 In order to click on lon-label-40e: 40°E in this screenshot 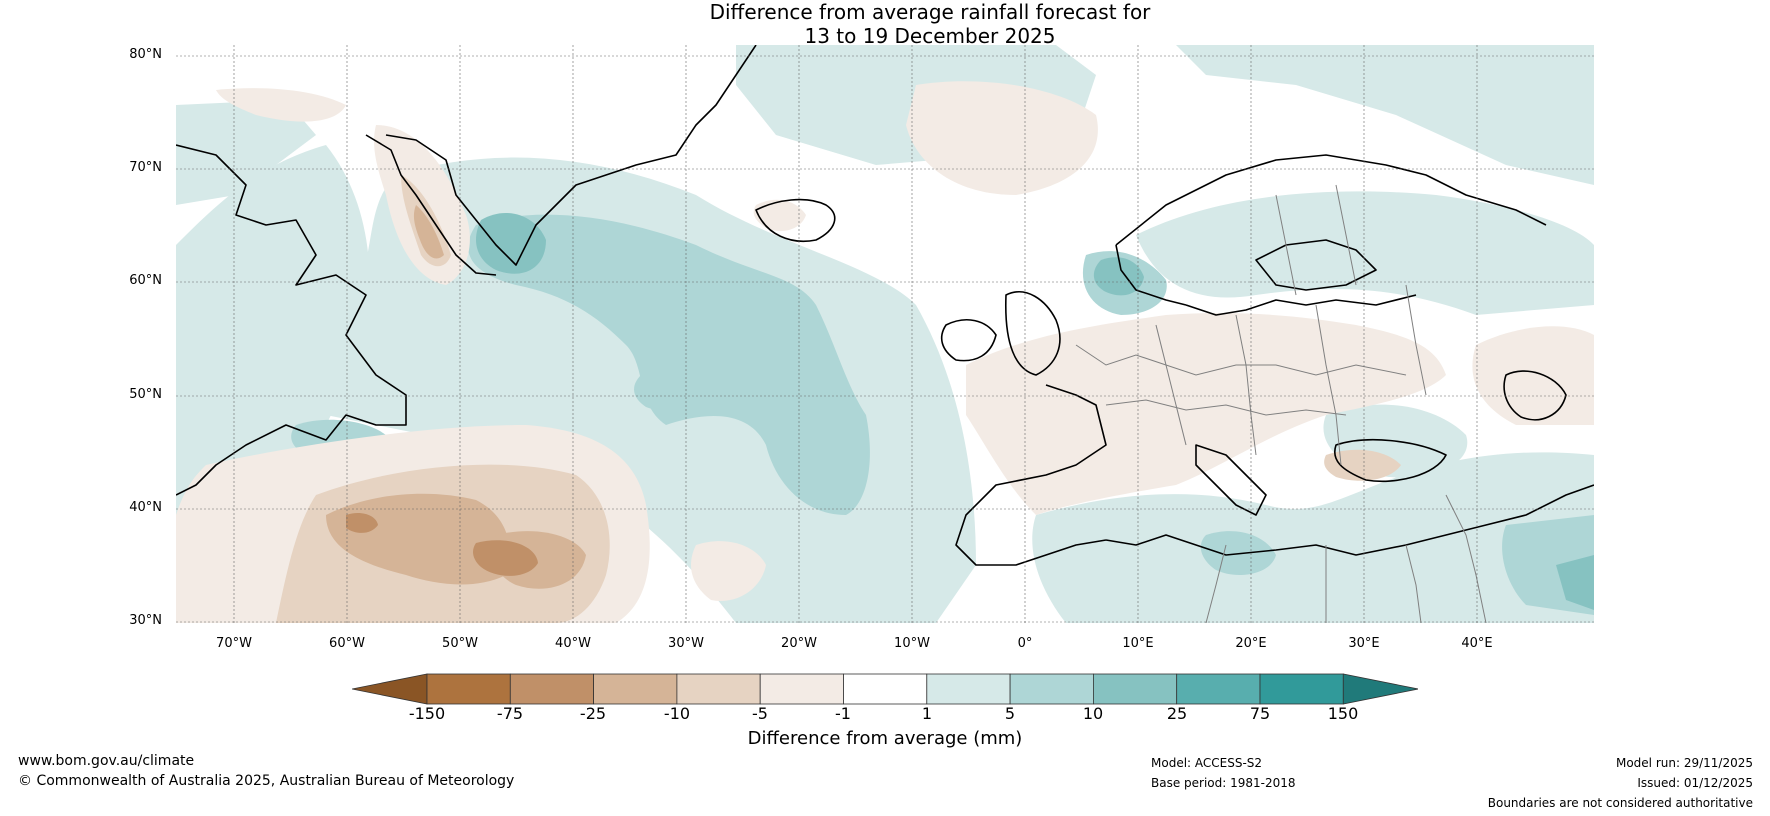, I will do `click(1477, 643)`.